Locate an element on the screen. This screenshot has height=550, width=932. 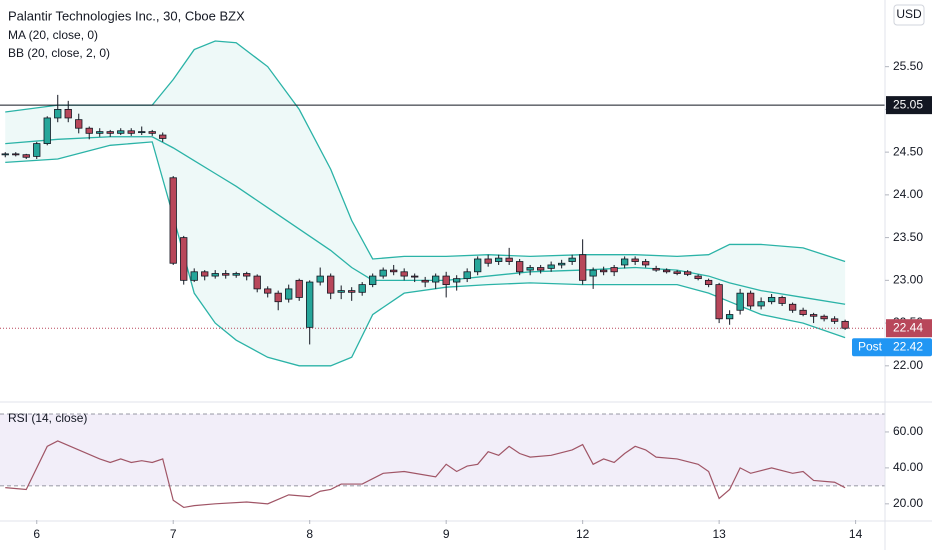
last-price-box is located at coordinates (909, 328).